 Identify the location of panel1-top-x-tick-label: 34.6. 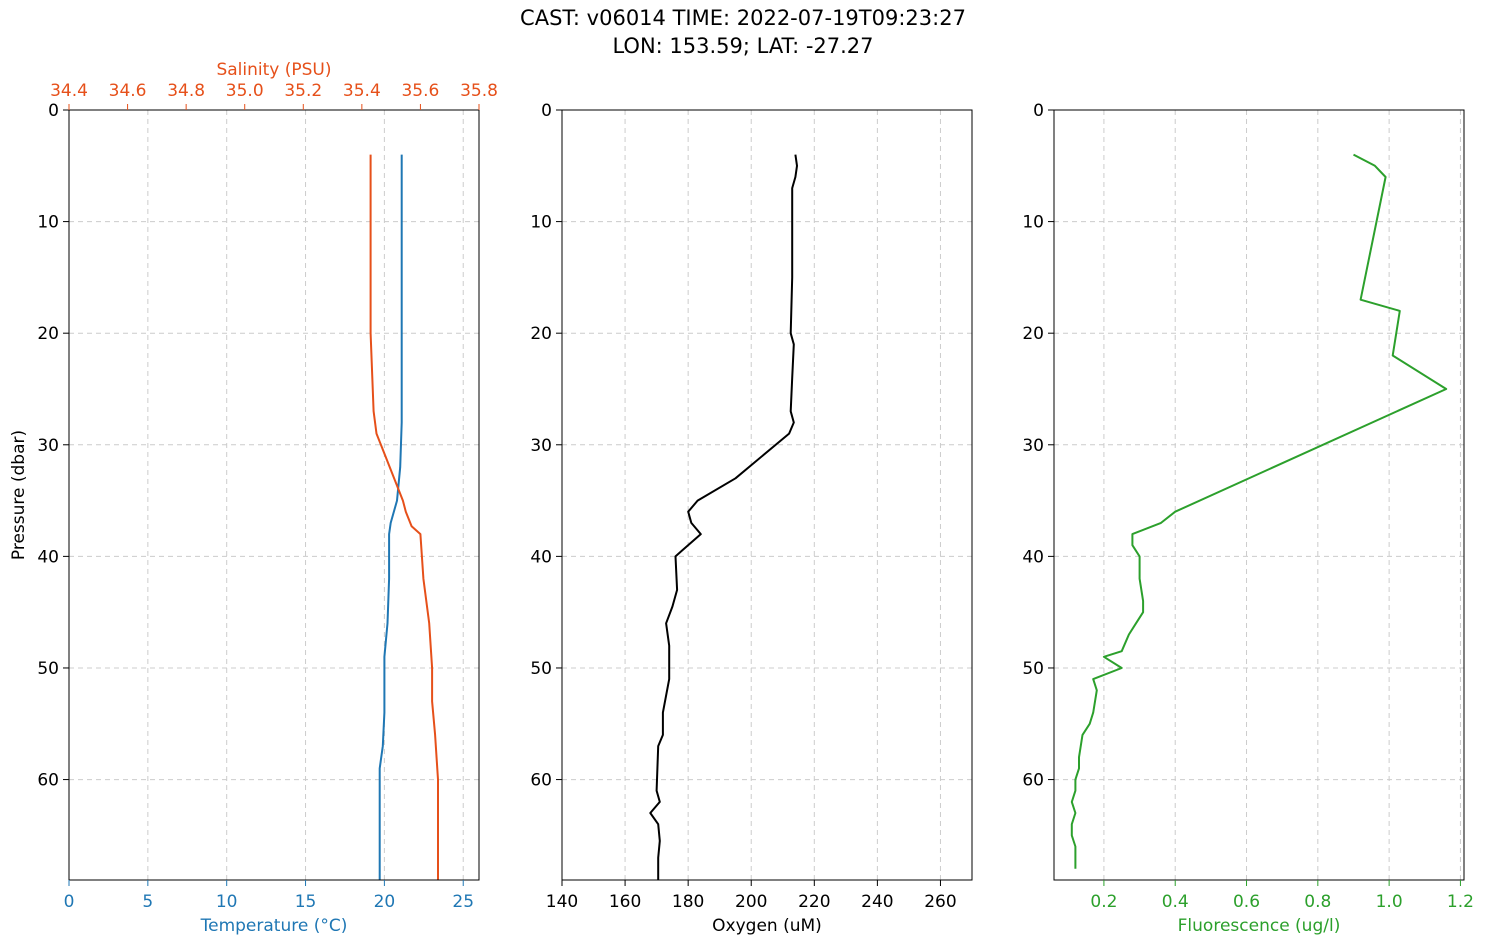
(128, 91).